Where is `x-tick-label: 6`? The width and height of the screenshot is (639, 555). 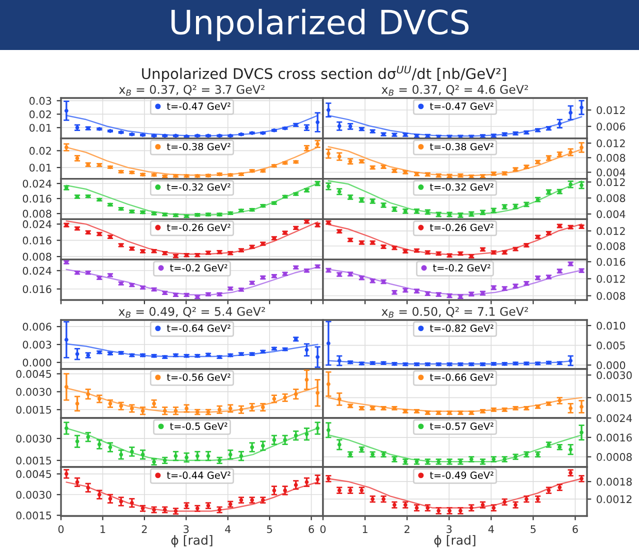 x-tick-label: 6 is located at coordinates (311, 529).